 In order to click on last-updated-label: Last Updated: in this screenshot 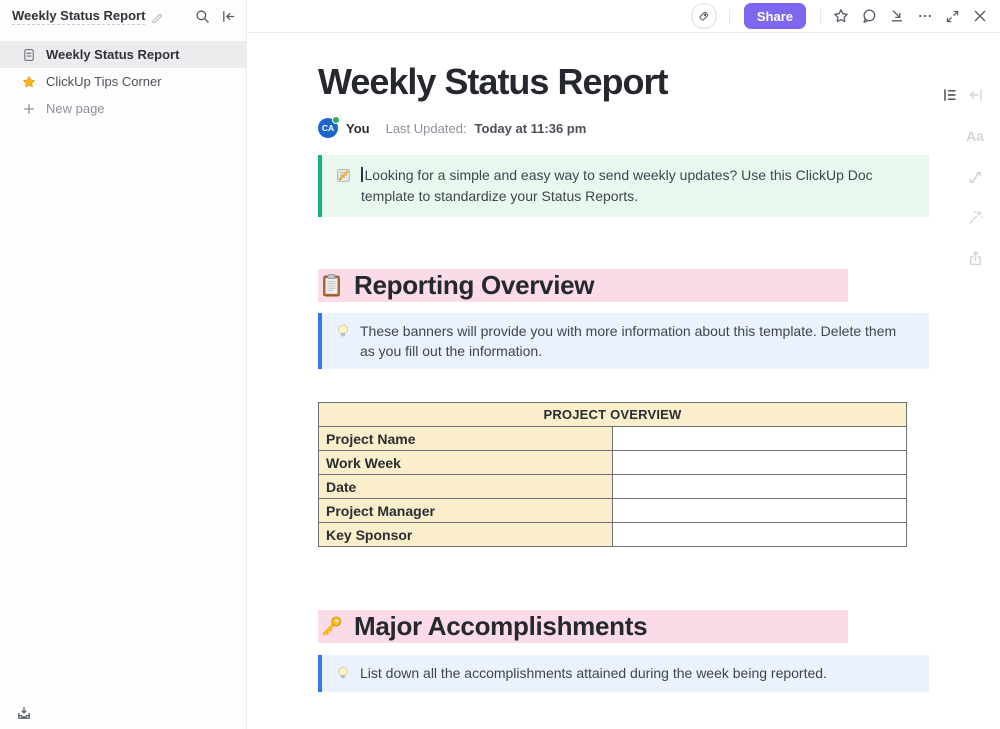, I will do `click(426, 128)`.